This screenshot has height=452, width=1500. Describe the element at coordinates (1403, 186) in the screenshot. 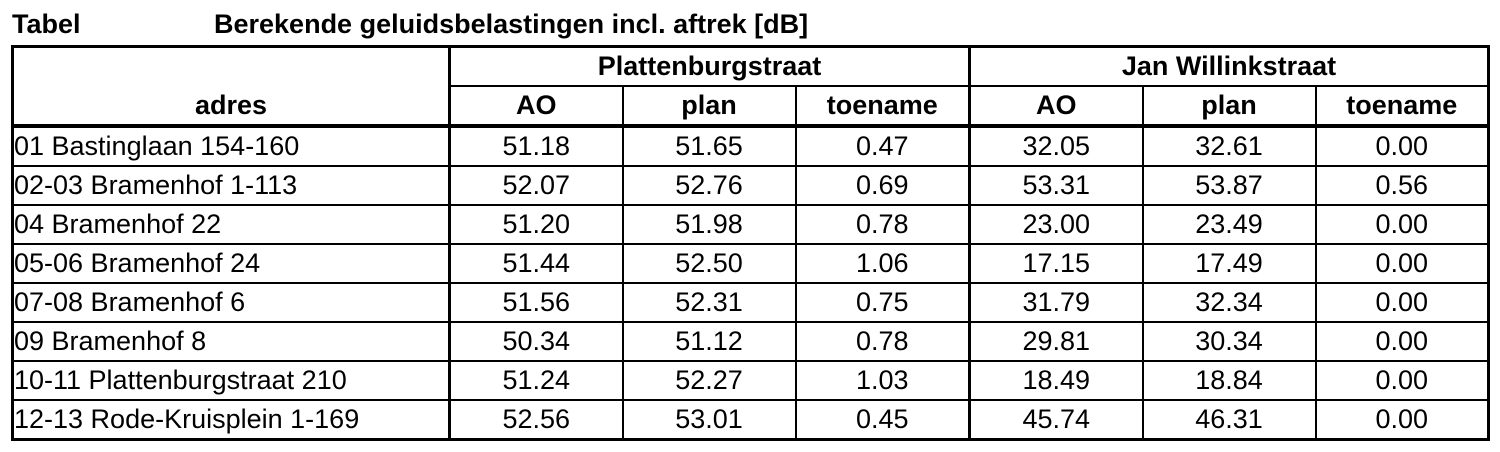

I see `cell-toename-jan-willinkstraat: 0.56` at that location.